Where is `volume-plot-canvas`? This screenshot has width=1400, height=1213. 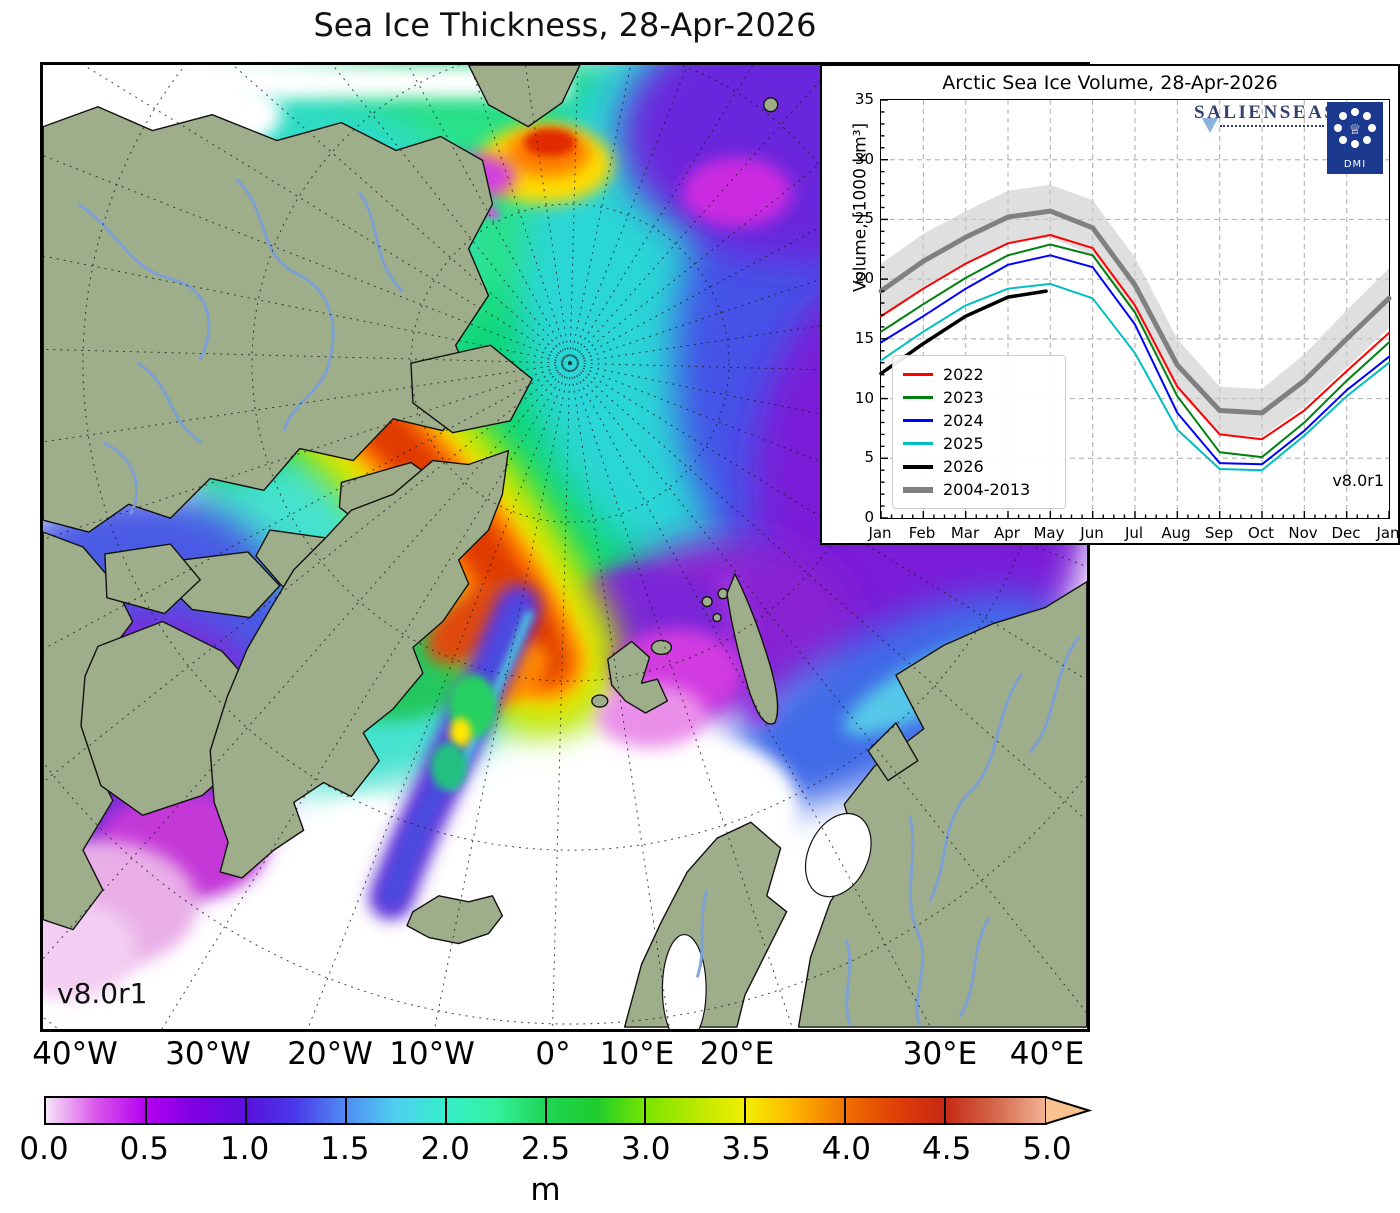 volume-plot-canvas is located at coordinates (1135, 309).